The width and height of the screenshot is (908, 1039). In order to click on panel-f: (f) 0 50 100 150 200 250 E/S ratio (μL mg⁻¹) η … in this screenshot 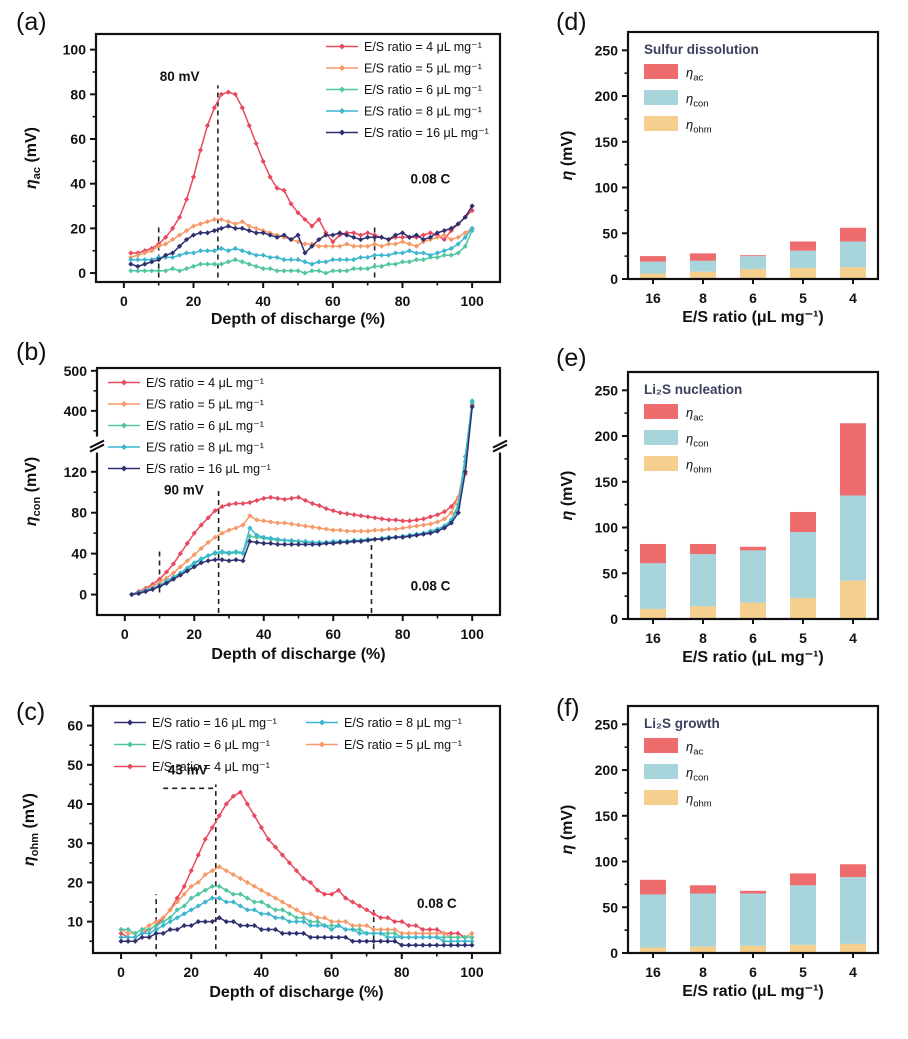, I will do `click(727, 864)`.